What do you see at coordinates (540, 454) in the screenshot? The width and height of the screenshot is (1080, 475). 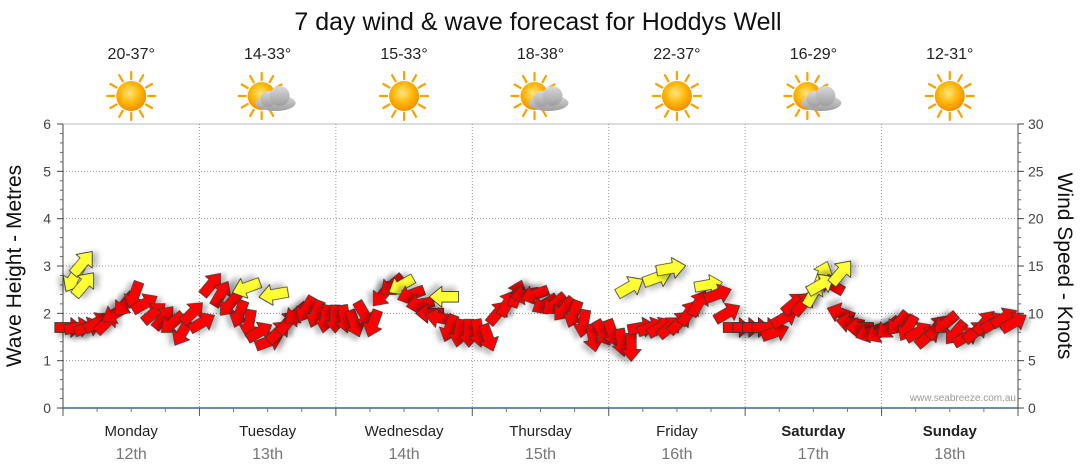 I see `date-label: 15th` at bounding box center [540, 454].